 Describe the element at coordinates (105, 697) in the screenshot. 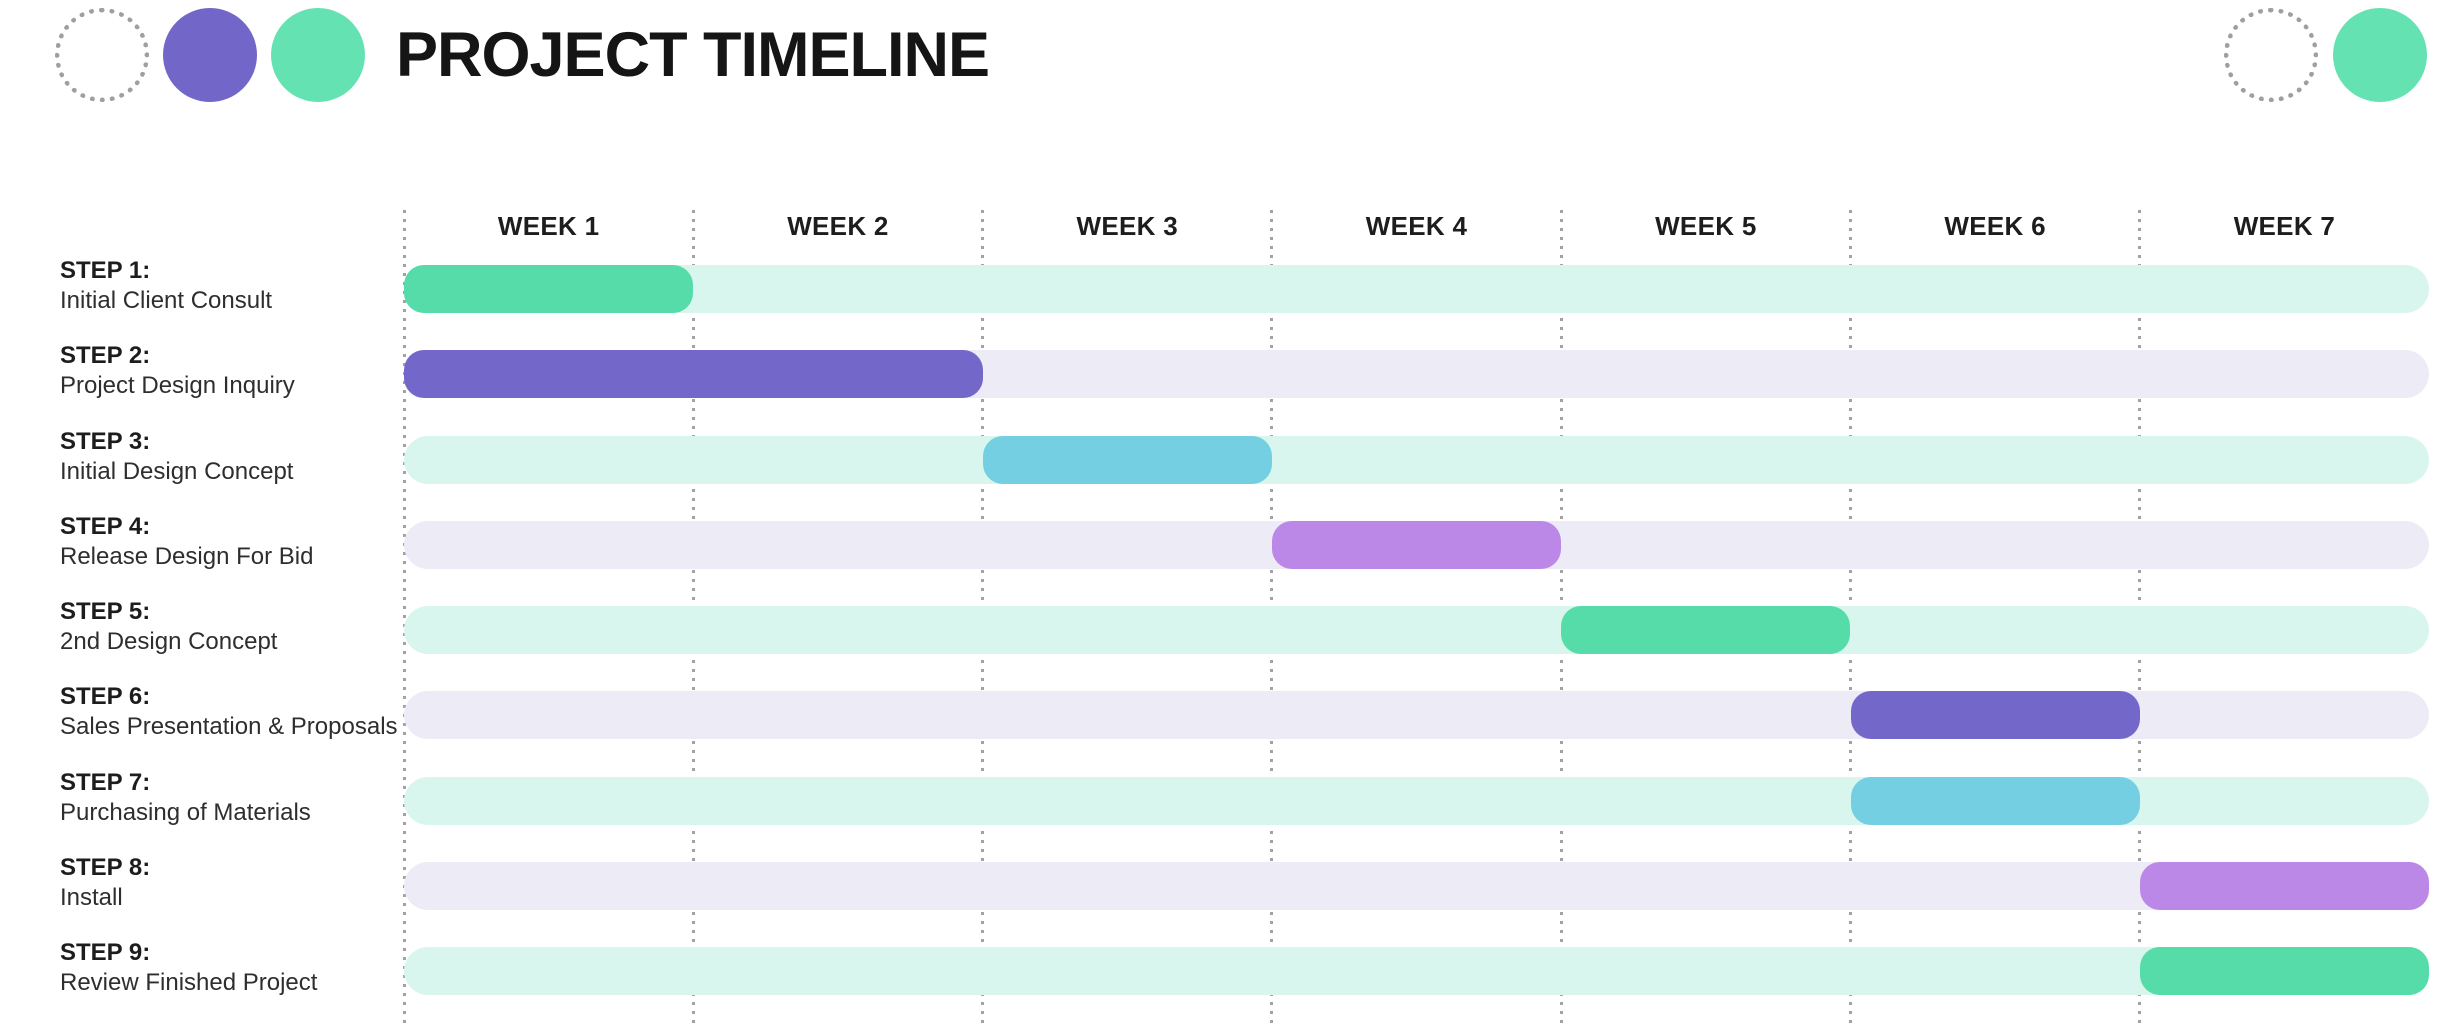

I see `task-step-number: STEP 6:` at that location.